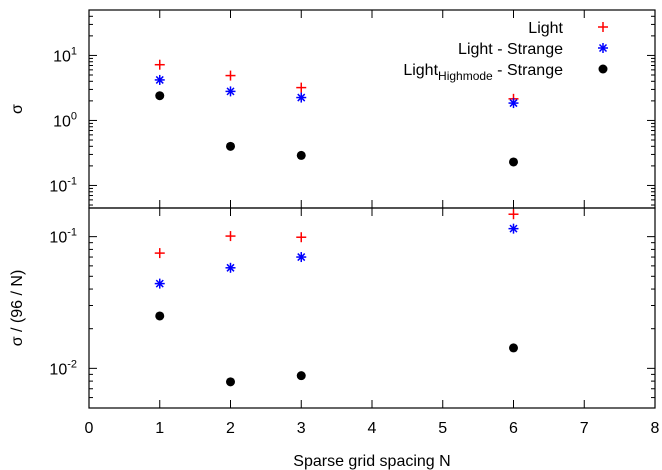  I want to click on legend-label: Light - Strange, so click(510, 49).